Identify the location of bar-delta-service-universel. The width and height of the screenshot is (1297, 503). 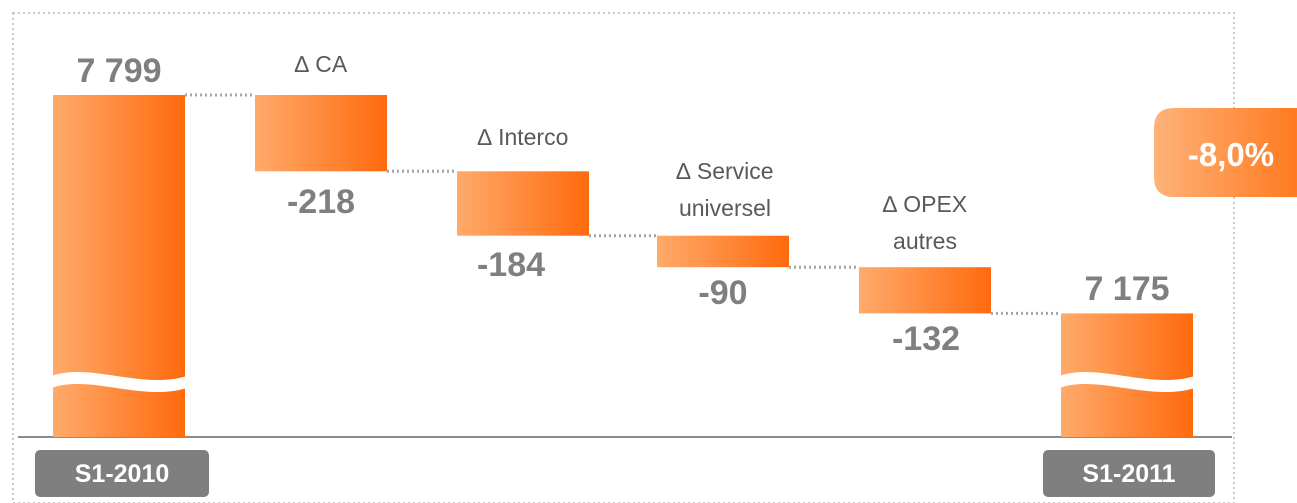
(723, 251).